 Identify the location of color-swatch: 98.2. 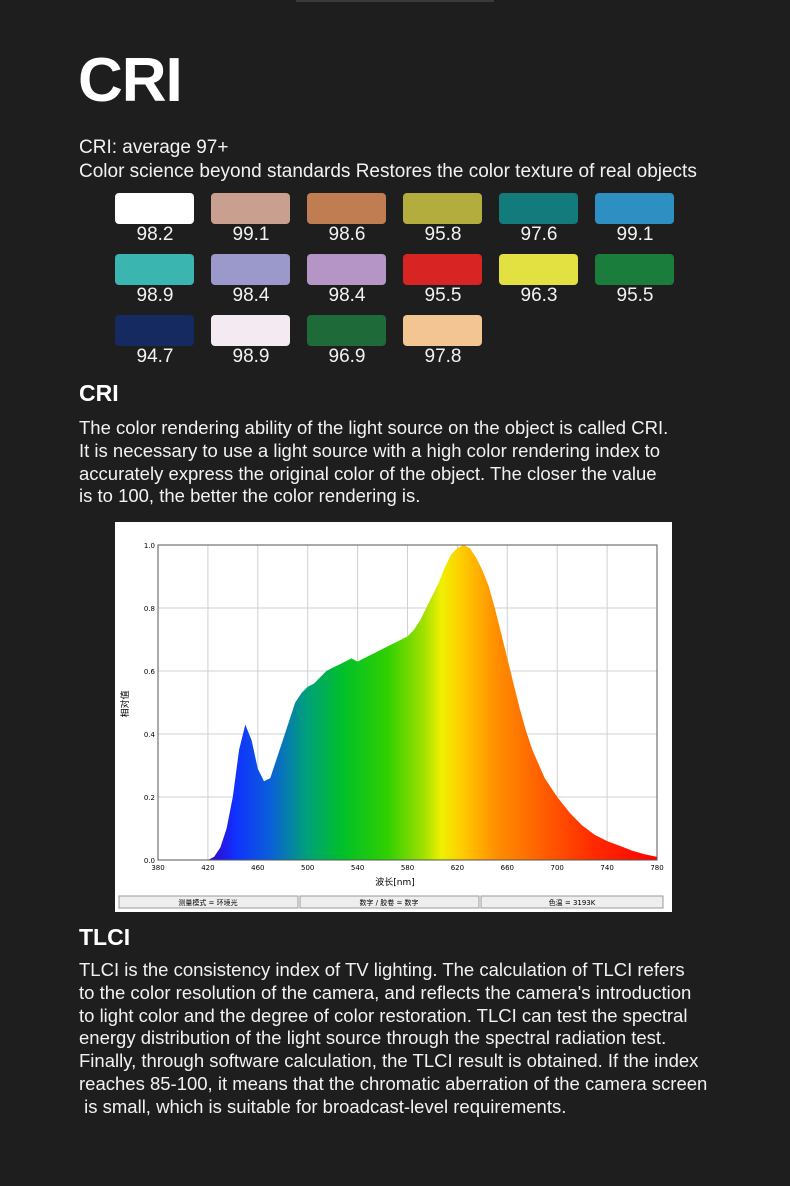
(155, 219).